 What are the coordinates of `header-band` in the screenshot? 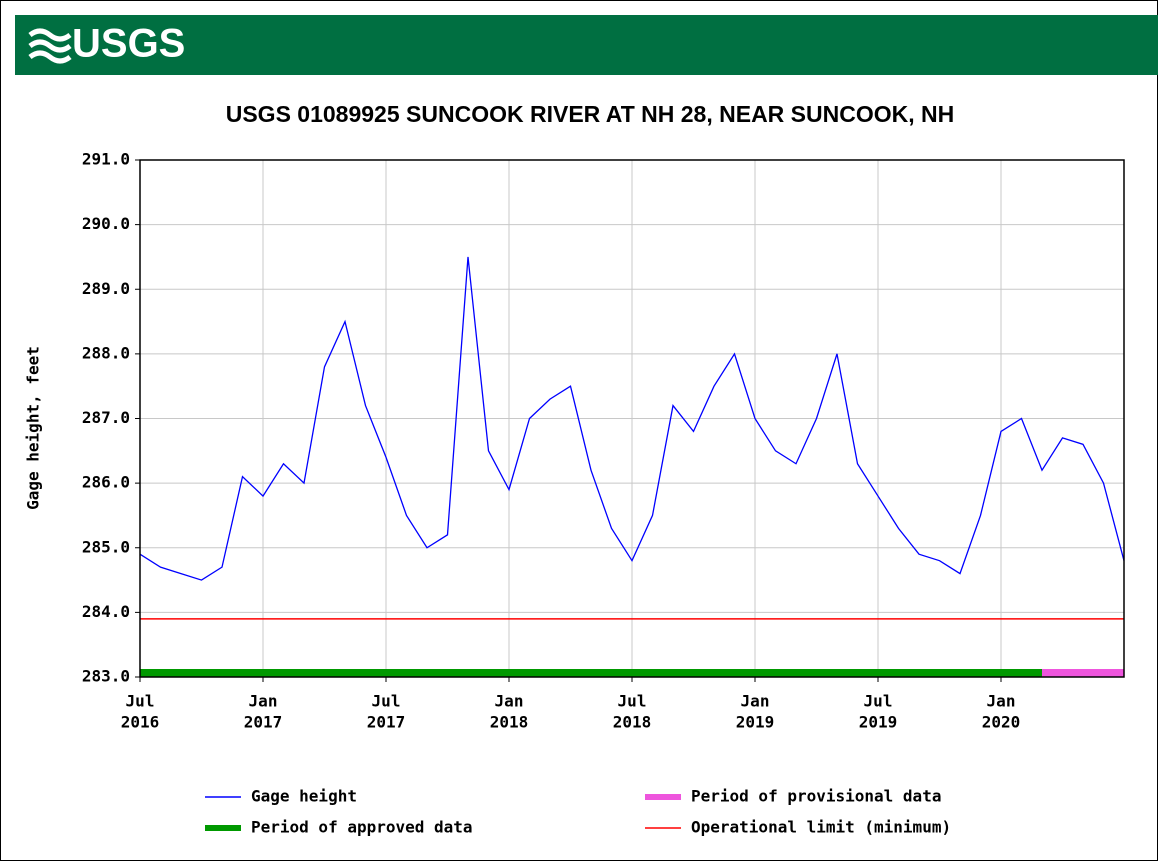 It's located at (586, 45).